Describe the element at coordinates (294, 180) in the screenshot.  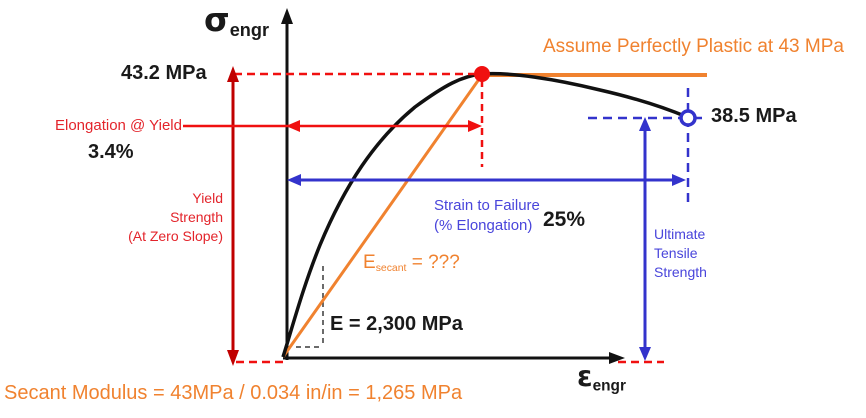
I see `strain-to-failure-arrowhead-left-icon` at that location.